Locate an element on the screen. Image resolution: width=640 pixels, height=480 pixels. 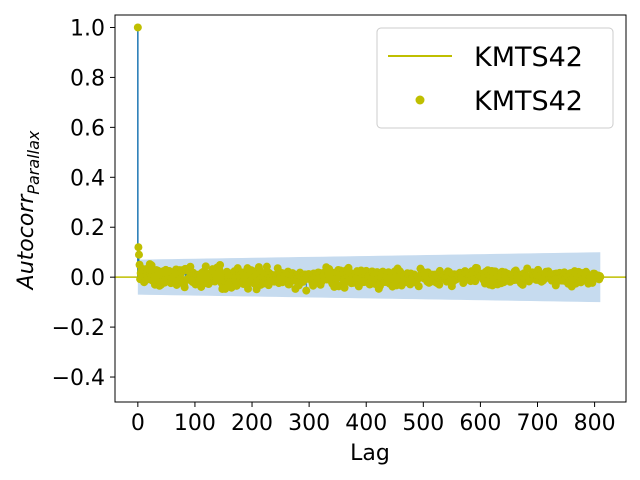
legend-entry-markers: KMTS42 is located at coordinates (528, 101).